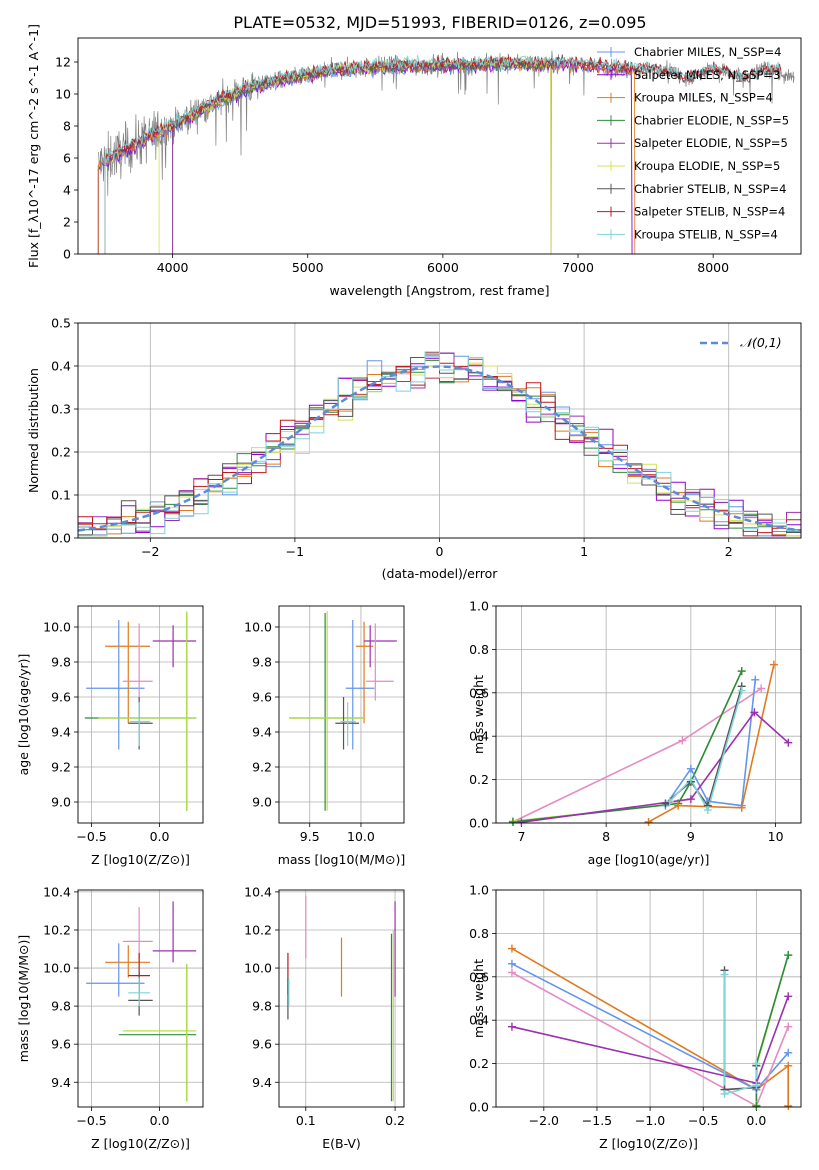 This screenshot has width=819, height=1170. What do you see at coordinates (761, 342) in the screenshot?
I see `legend-entry: 𝒩(0,1)` at bounding box center [761, 342].